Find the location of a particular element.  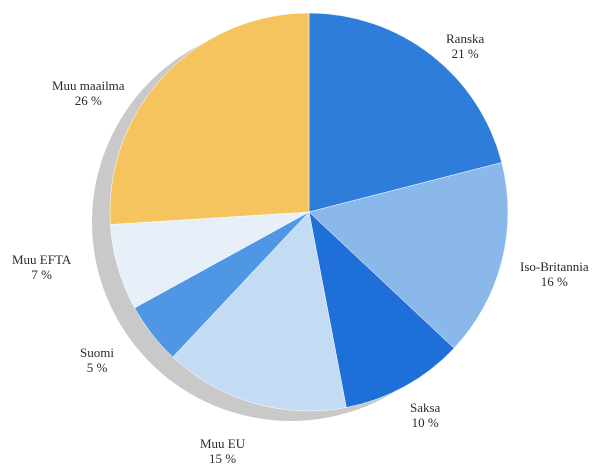

label-muu-efta-value: 7 % is located at coordinates (41, 274).